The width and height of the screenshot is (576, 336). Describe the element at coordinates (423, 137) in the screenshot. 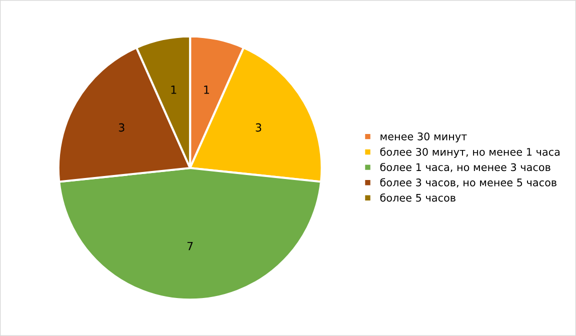

I see `legend-label: менее 30 минут` at that location.